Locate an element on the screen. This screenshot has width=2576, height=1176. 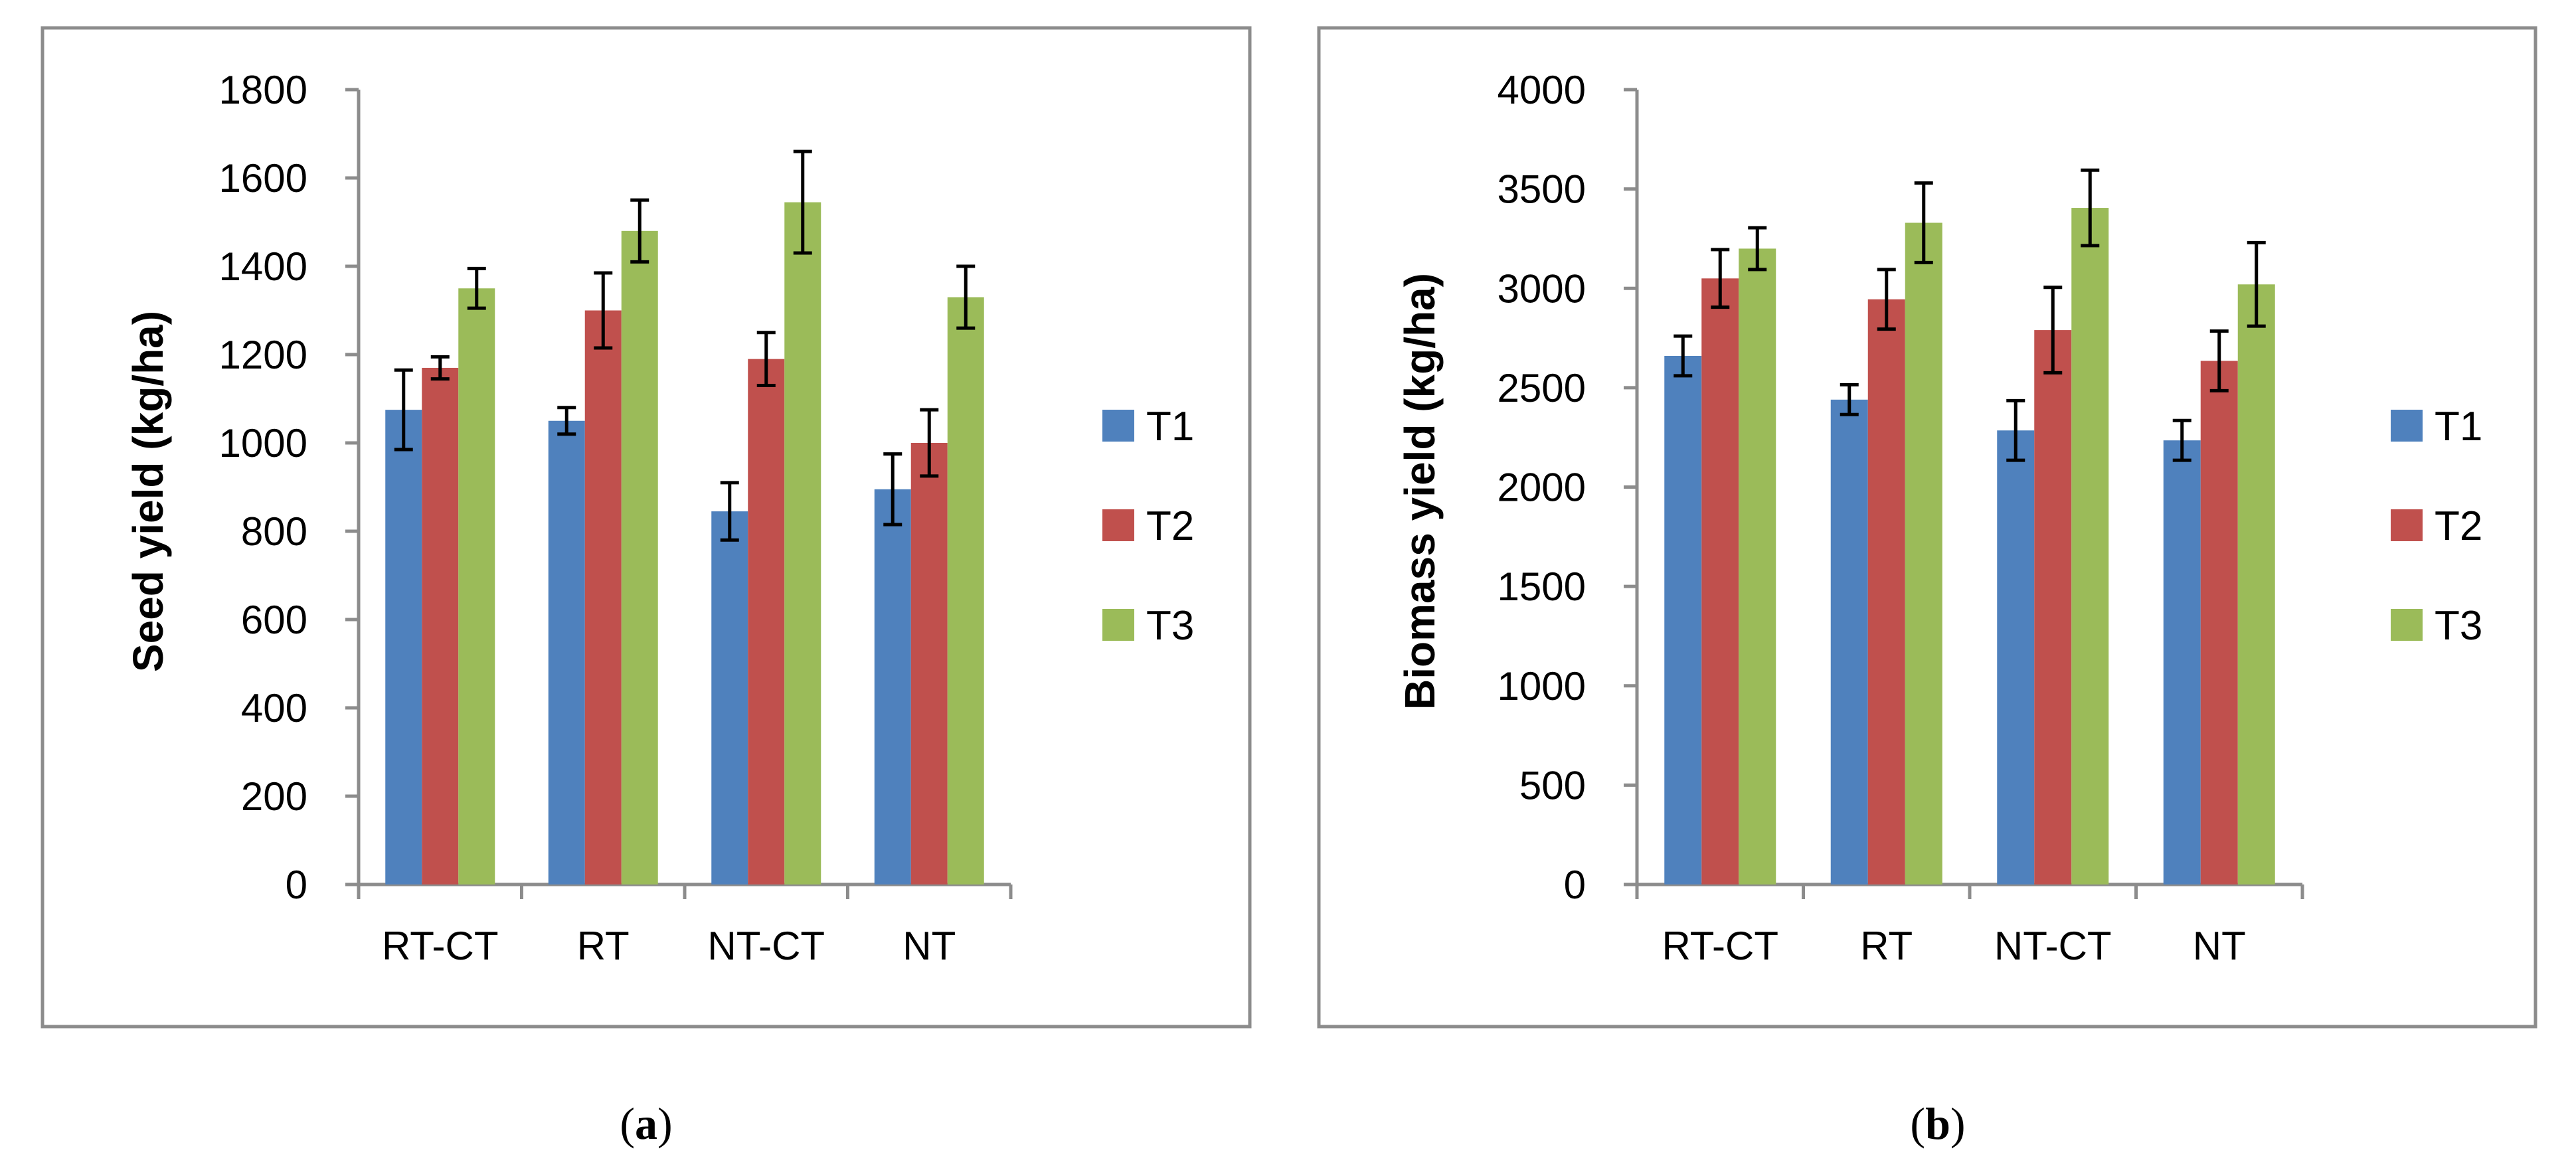
figure-caption: (a) is located at coordinates (646, 1123).